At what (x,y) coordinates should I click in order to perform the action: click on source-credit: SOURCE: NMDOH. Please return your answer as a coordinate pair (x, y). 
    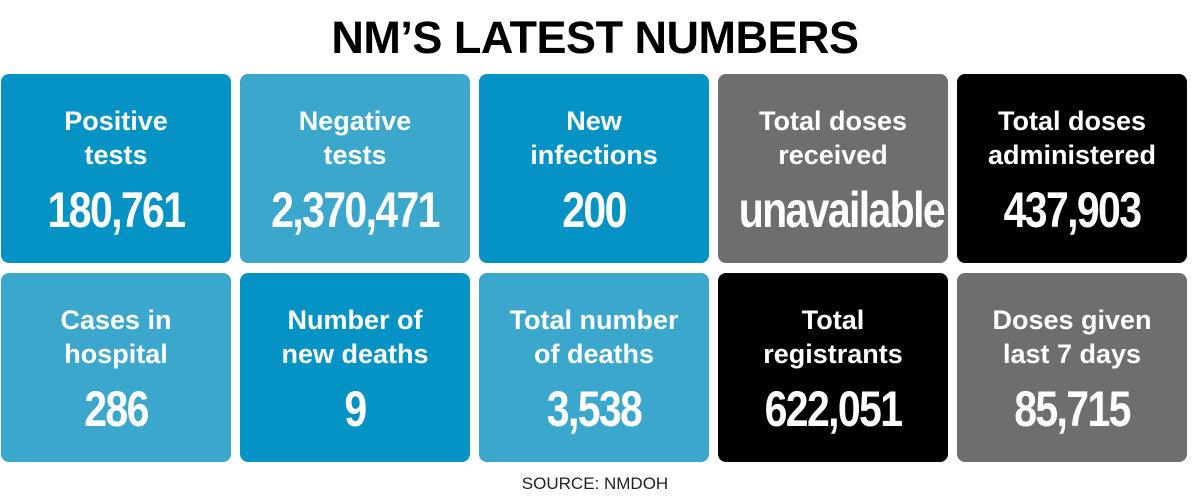
    Looking at the image, I should click on (595, 483).